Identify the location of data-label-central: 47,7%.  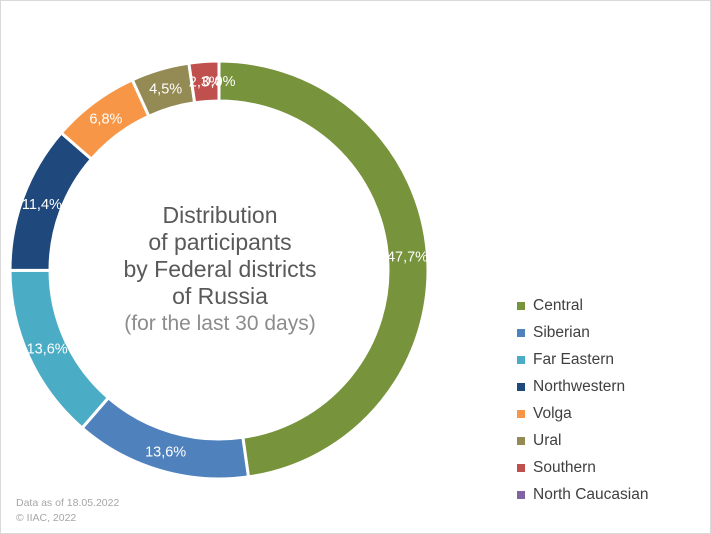
(407, 258).